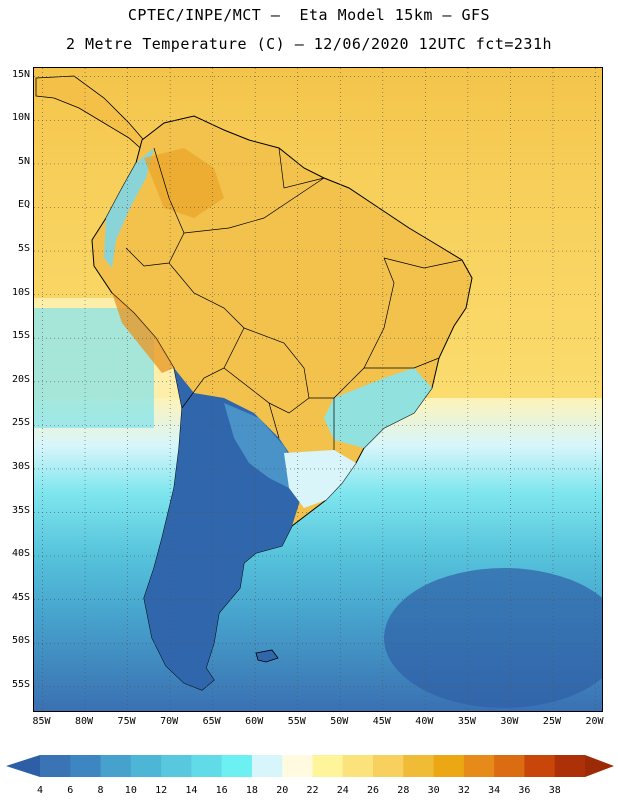 This screenshot has height=800, width=618. I want to click on latitude-label: 10S, so click(20, 292).